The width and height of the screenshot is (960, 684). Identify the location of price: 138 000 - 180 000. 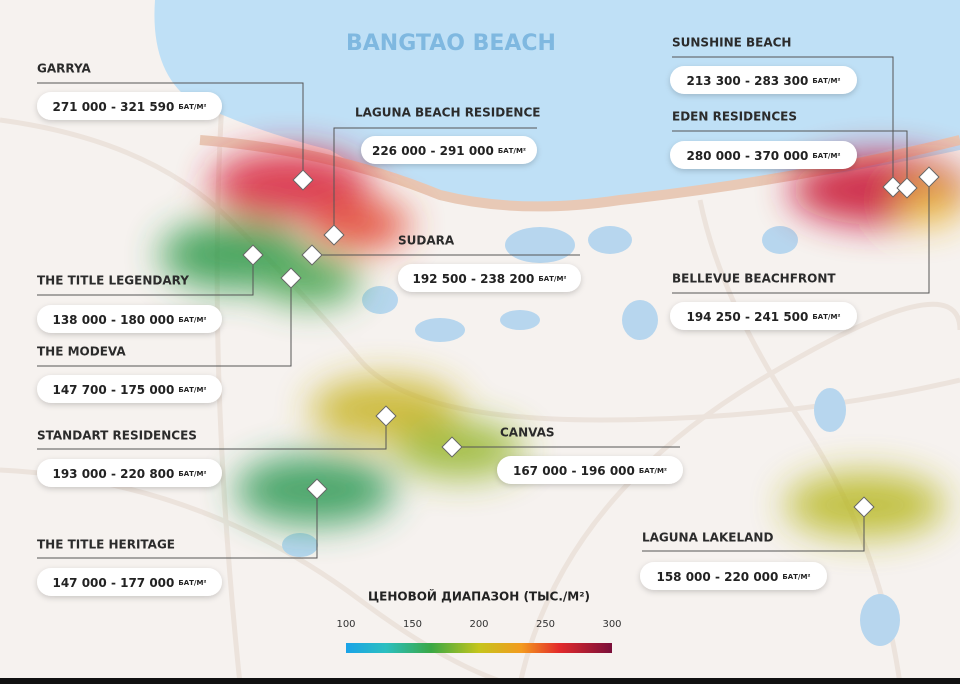
(113, 320).